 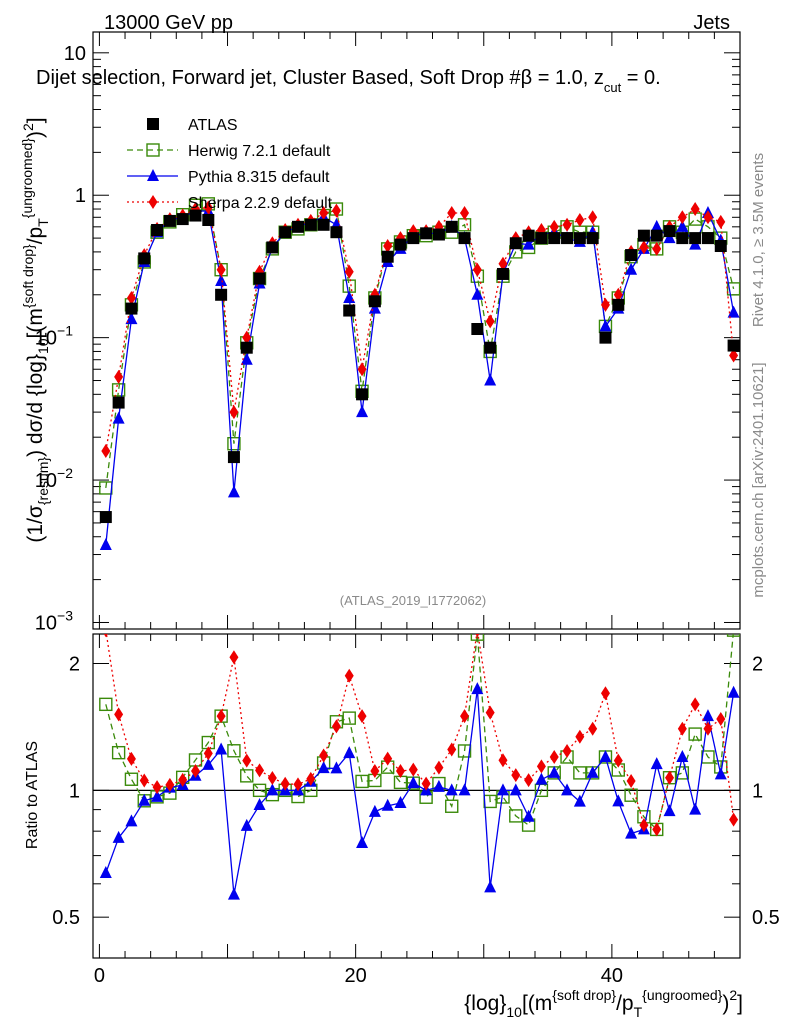 What do you see at coordinates (259, 151) in the screenshot?
I see `legend-label-herwig: Herwig 7.2.1 default` at bounding box center [259, 151].